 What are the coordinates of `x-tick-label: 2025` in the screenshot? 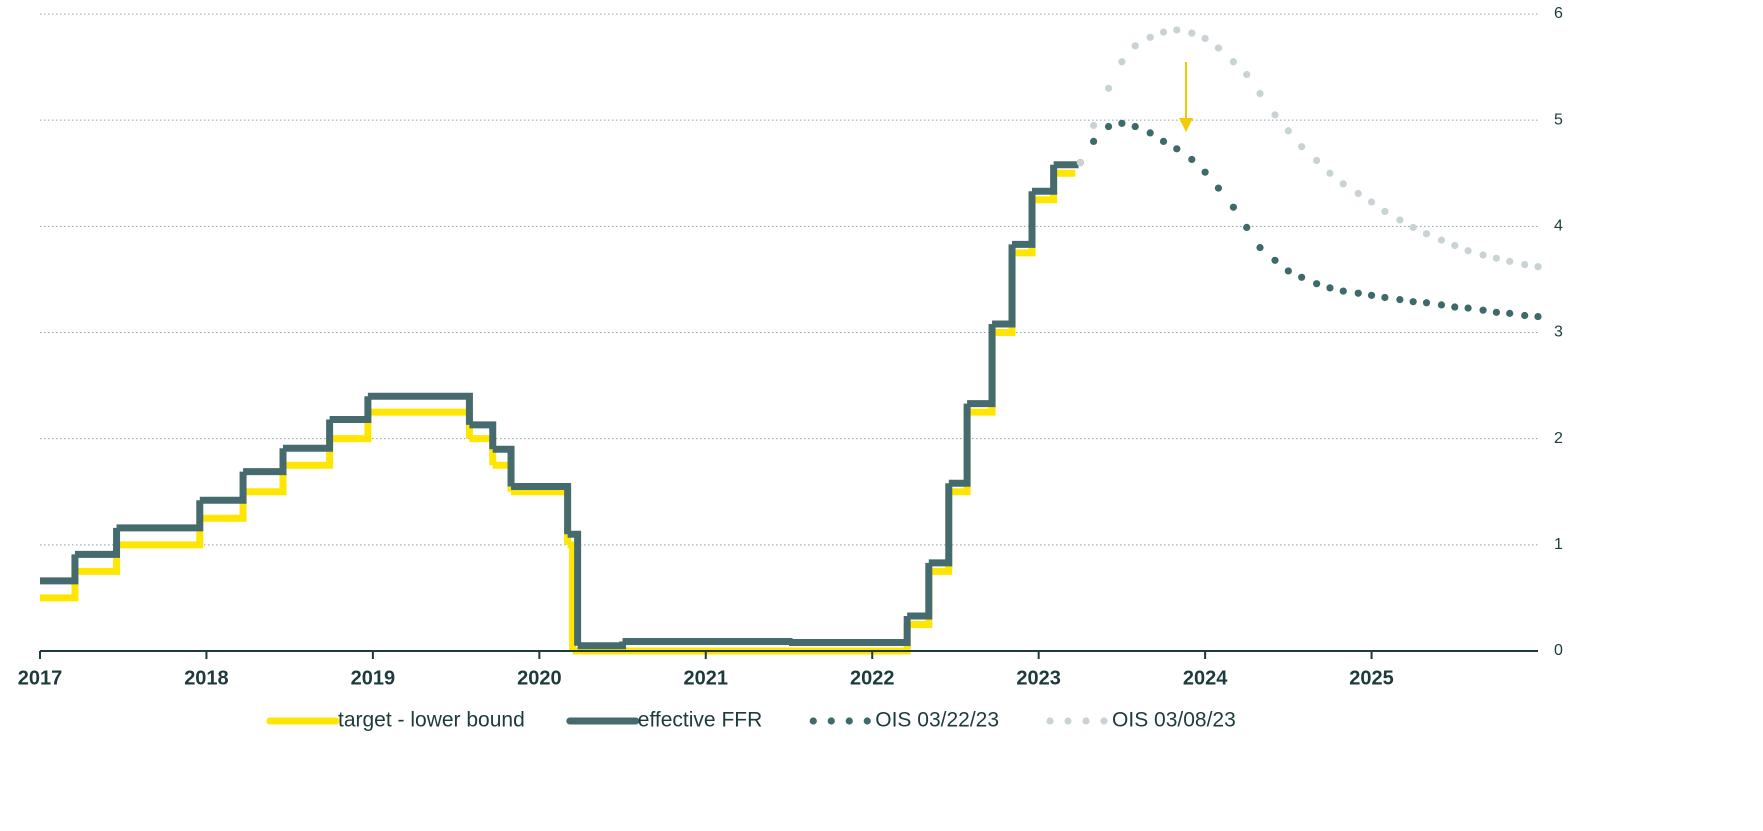 It's located at (1371, 678).